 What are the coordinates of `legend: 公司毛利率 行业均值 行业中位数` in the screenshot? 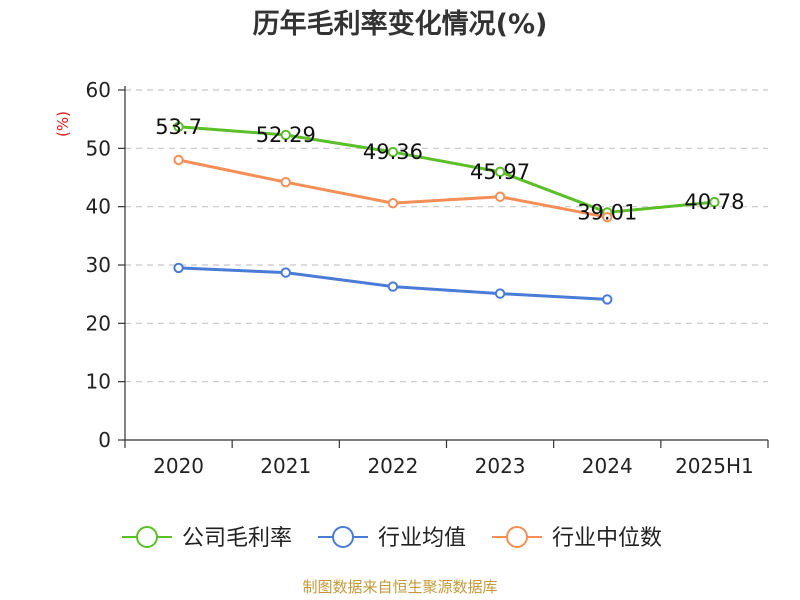 It's located at (392, 538).